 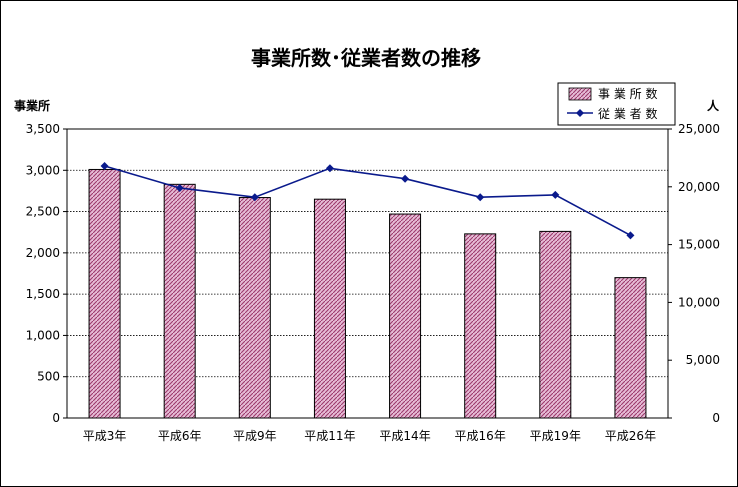 I want to click on x-category-label: 平成3年, so click(x=105, y=436).